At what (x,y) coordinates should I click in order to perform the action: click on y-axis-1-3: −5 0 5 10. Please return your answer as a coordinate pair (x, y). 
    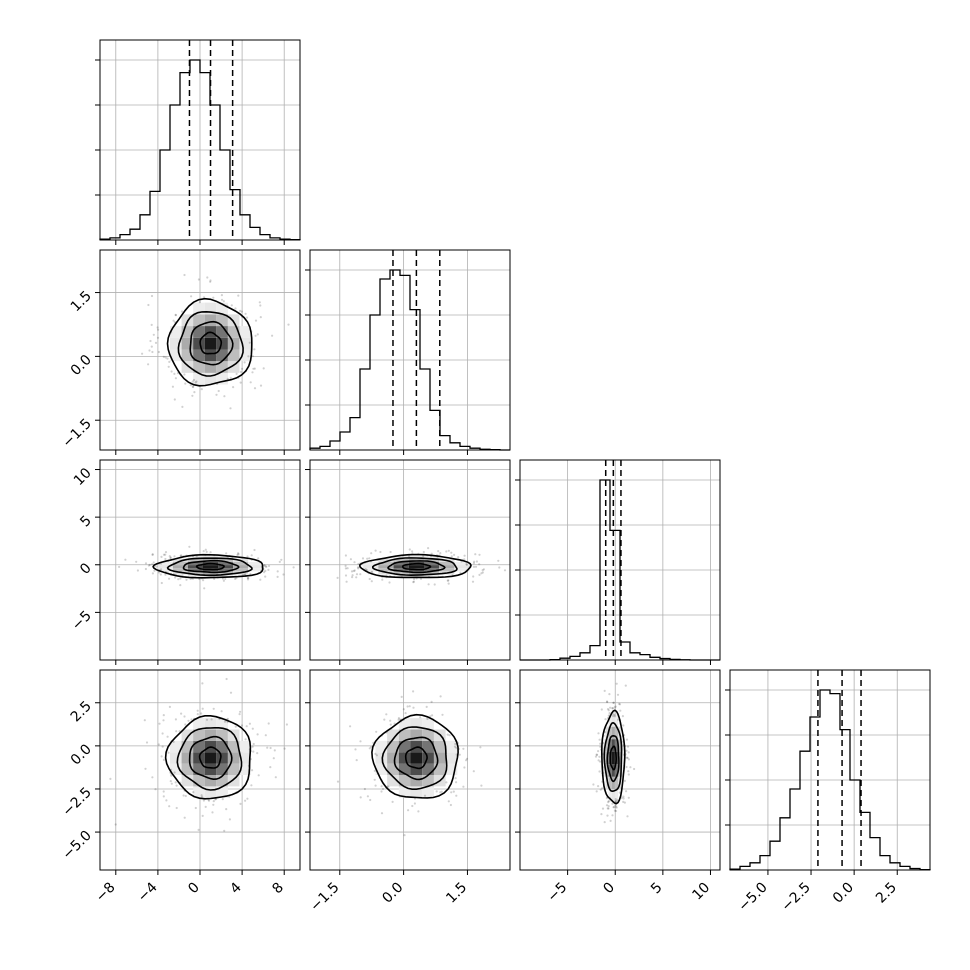
    Looking at the image, I should click on (84, 549).